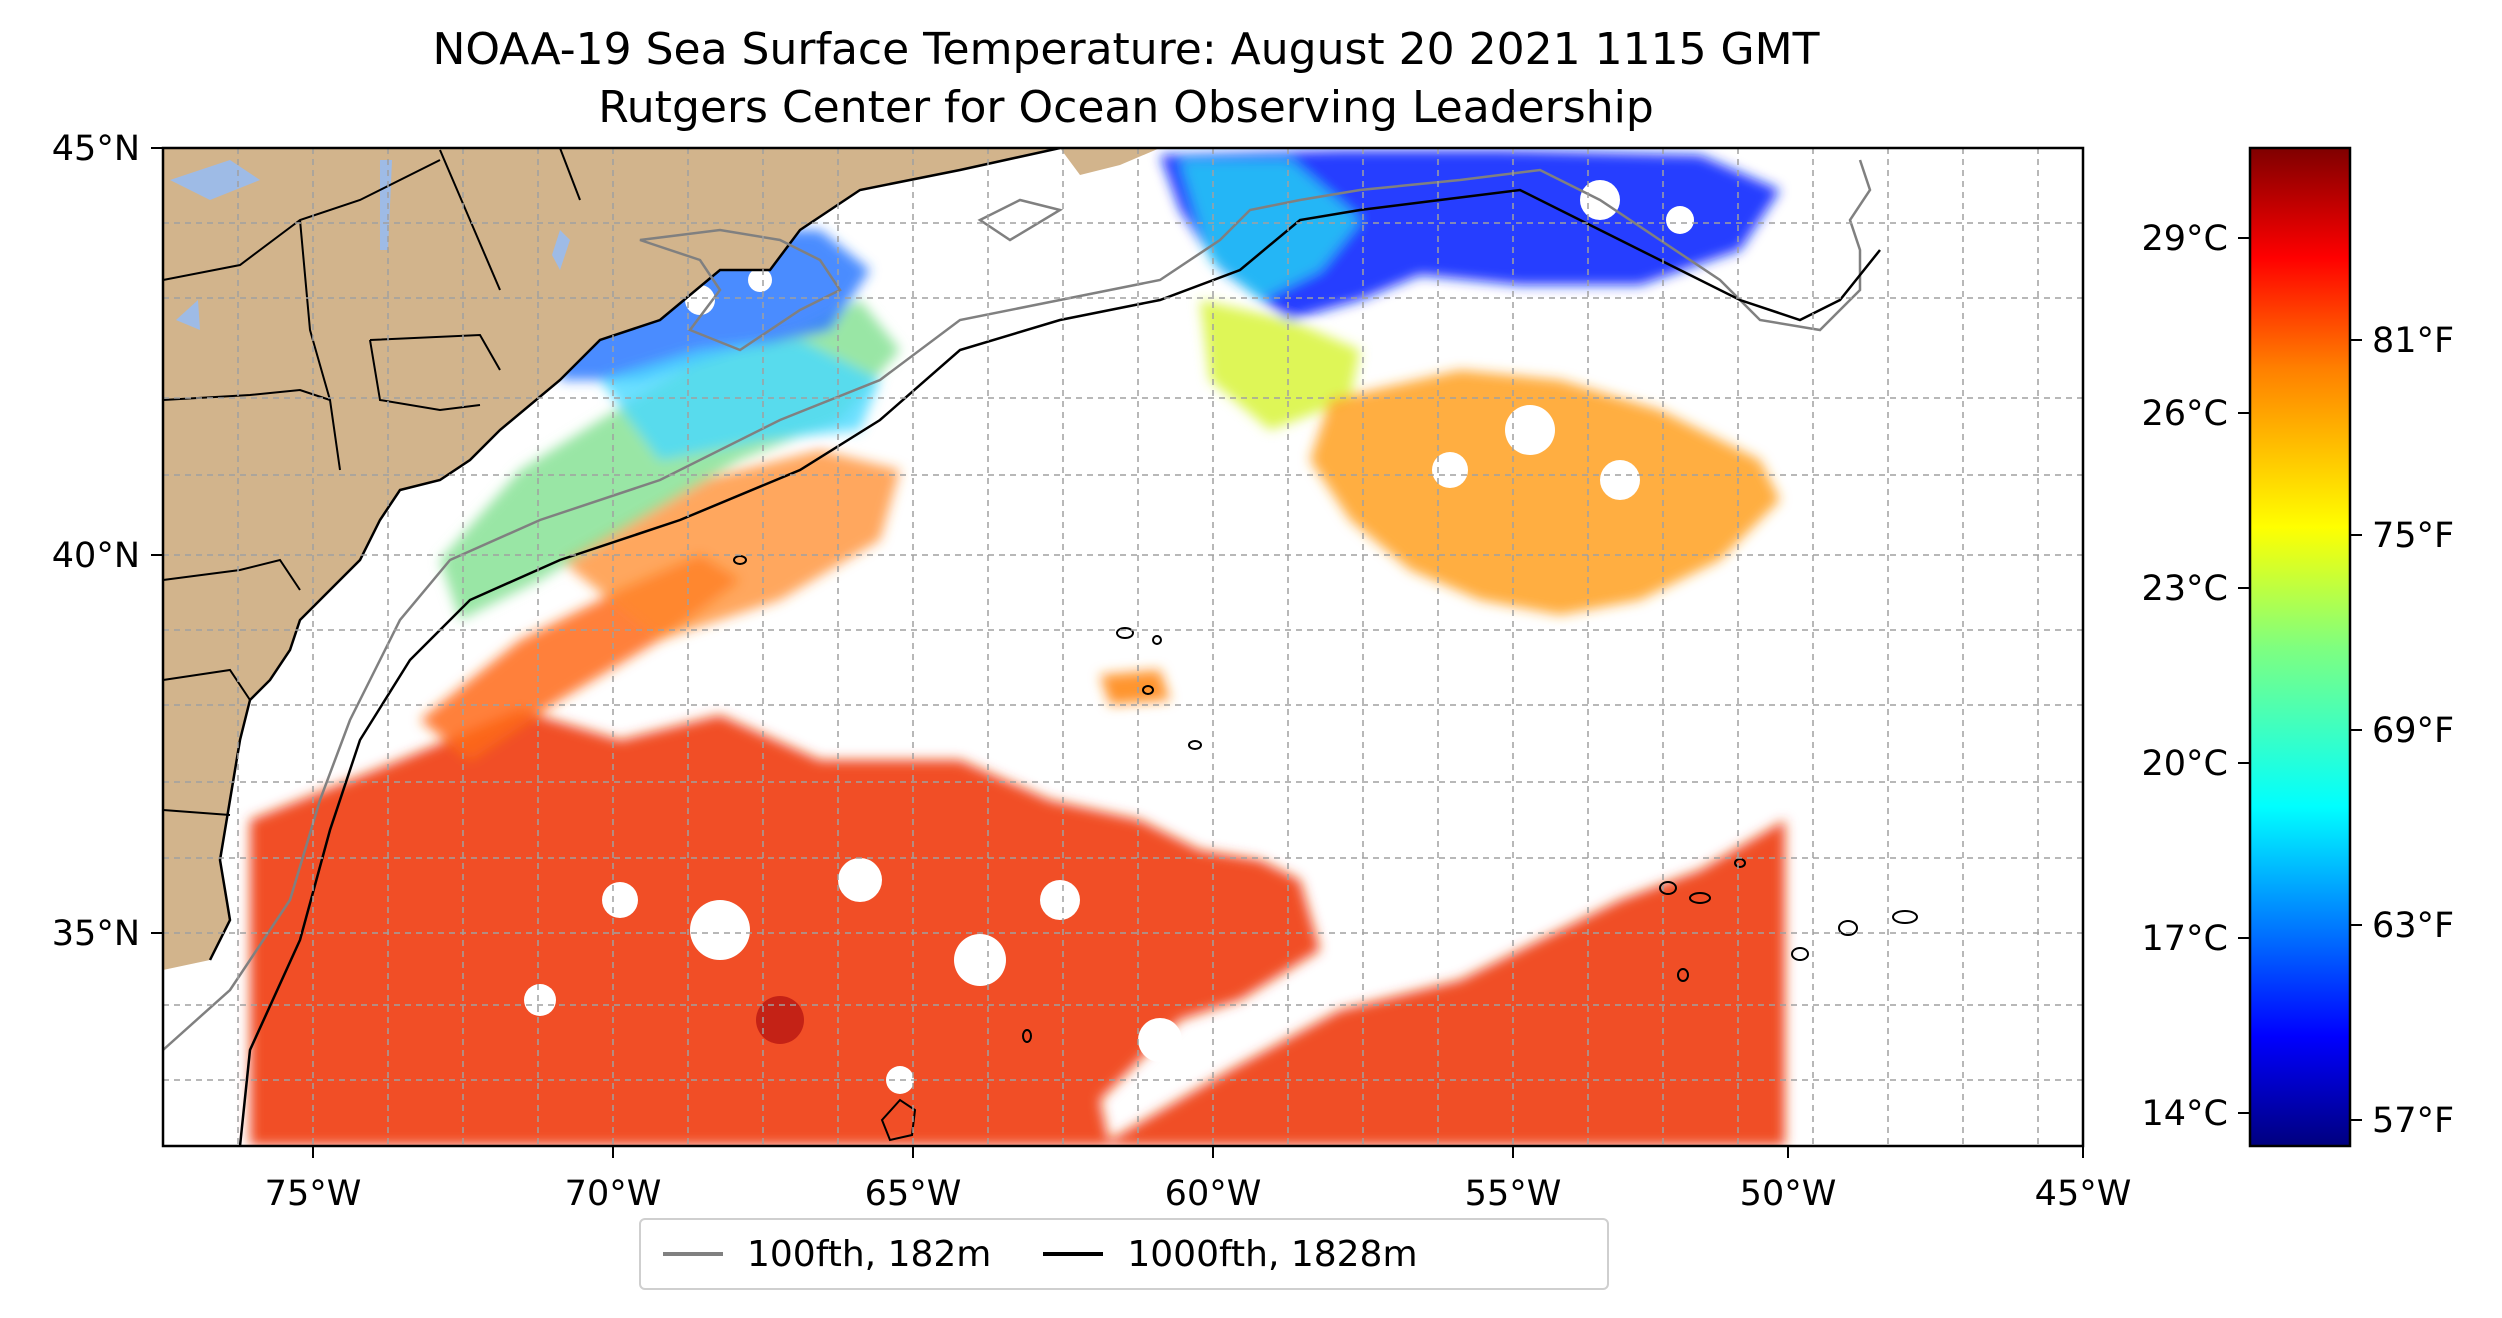 This screenshot has height=1318, width=2502. Describe the element at coordinates (1545, 492) in the screenshot. I see `sst-northeast-warm` at that location.